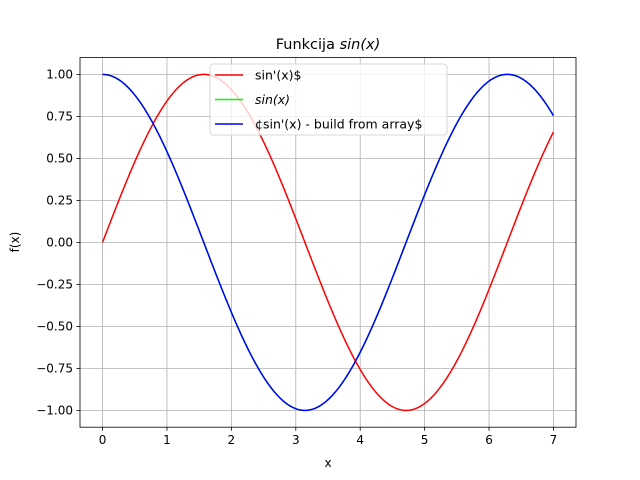 This screenshot has width=640, height=480. Describe the element at coordinates (338, 124) in the screenshot. I see `legend-label: ¢sin'(x) - build from array$` at that location.